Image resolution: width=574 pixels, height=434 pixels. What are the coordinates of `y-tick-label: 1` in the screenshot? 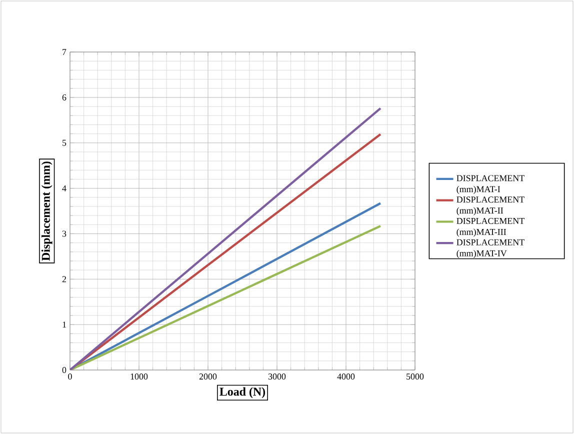 It's located at (64, 325).